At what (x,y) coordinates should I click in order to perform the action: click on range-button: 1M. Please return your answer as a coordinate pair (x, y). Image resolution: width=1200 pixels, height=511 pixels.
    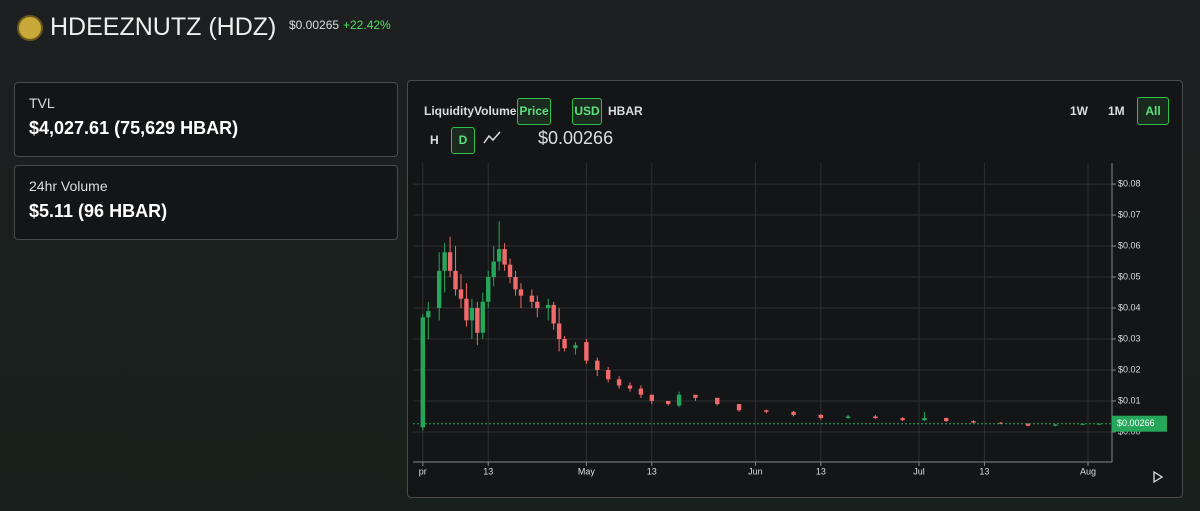
    Looking at the image, I should click on (1116, 111).